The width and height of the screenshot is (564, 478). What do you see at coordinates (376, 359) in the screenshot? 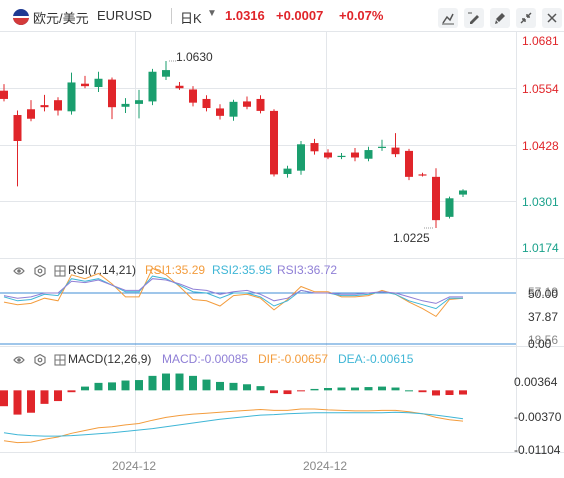
I see `dea-value: DEA:-0.00615` at bounding box center [376, 359].